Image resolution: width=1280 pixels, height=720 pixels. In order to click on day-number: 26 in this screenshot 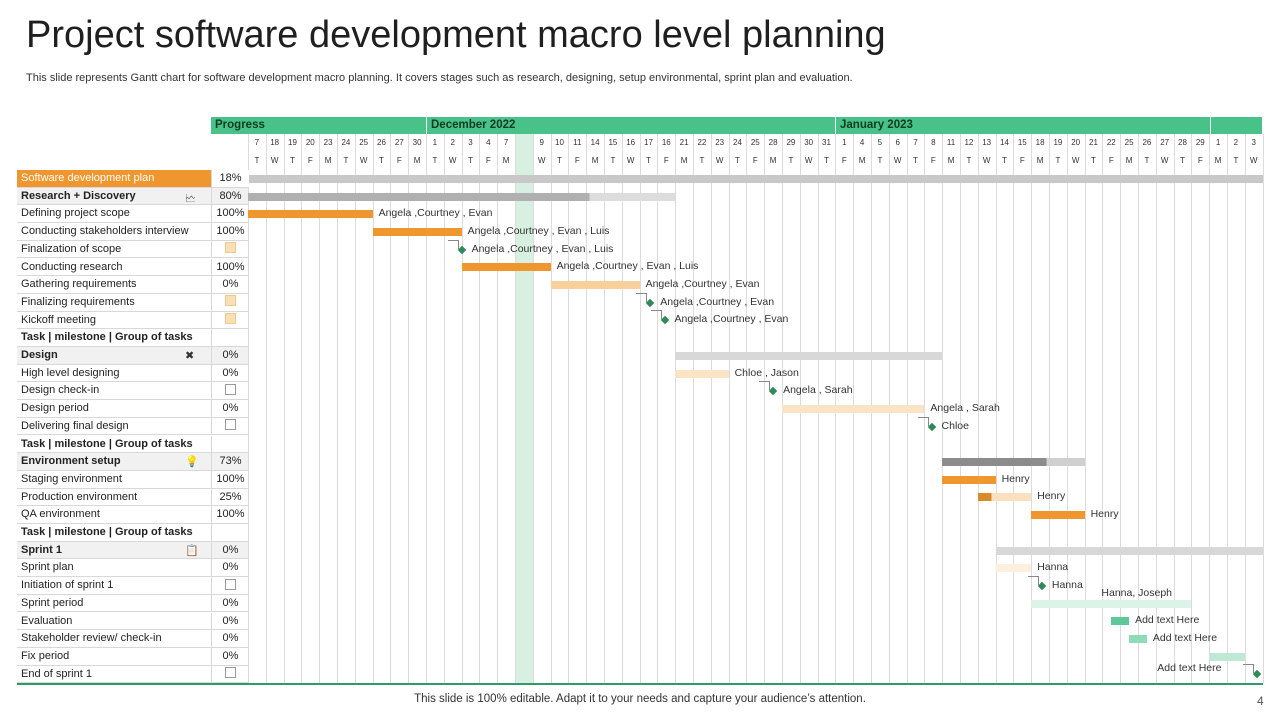, I will do `click(381, 142)`.